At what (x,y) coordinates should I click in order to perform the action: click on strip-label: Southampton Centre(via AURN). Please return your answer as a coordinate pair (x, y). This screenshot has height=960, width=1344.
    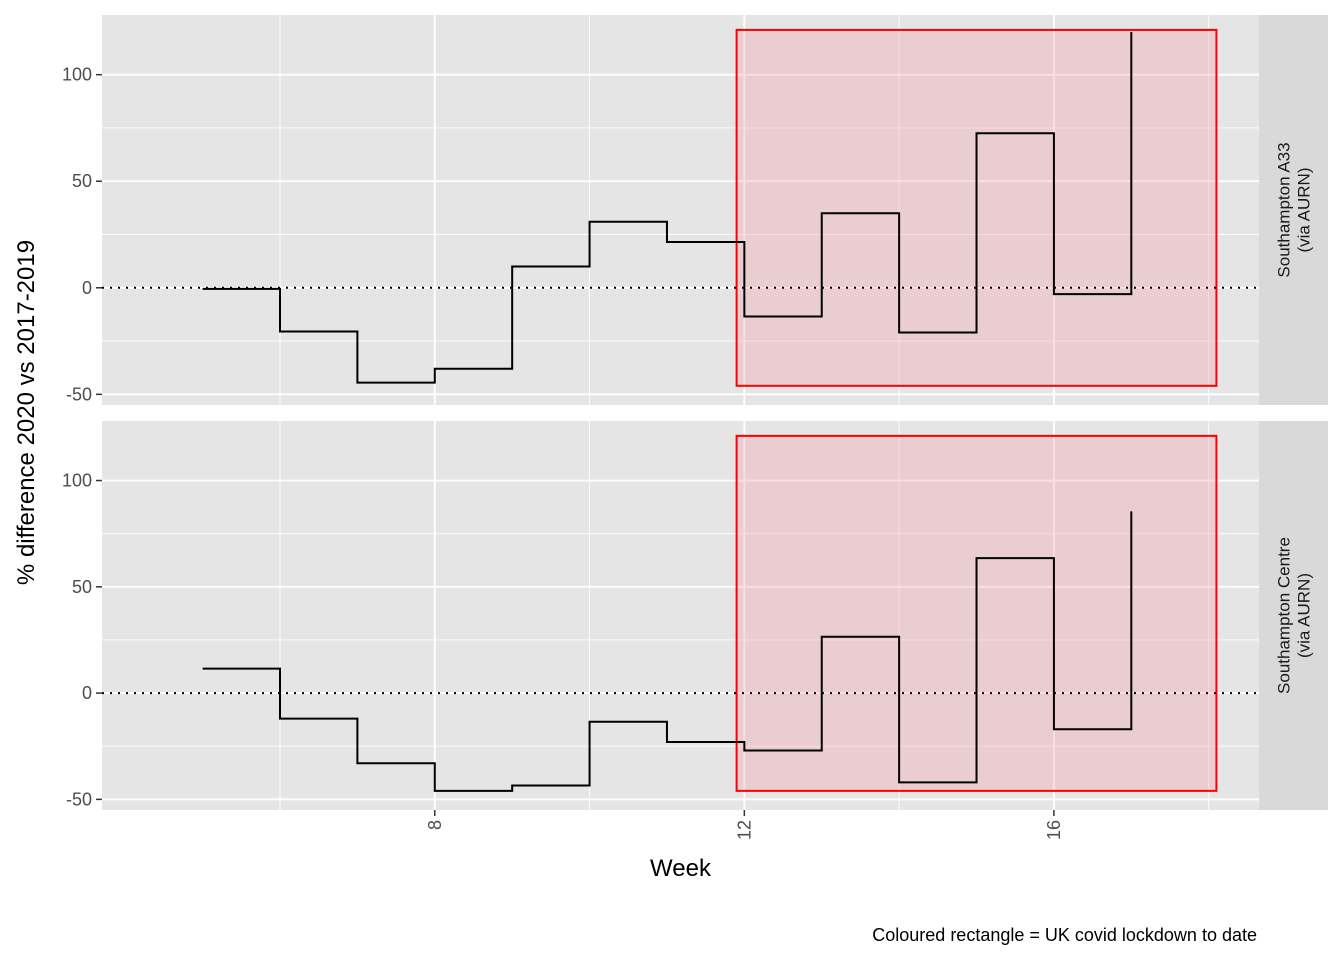
    Looking at the image, I should click on (1294, 615).